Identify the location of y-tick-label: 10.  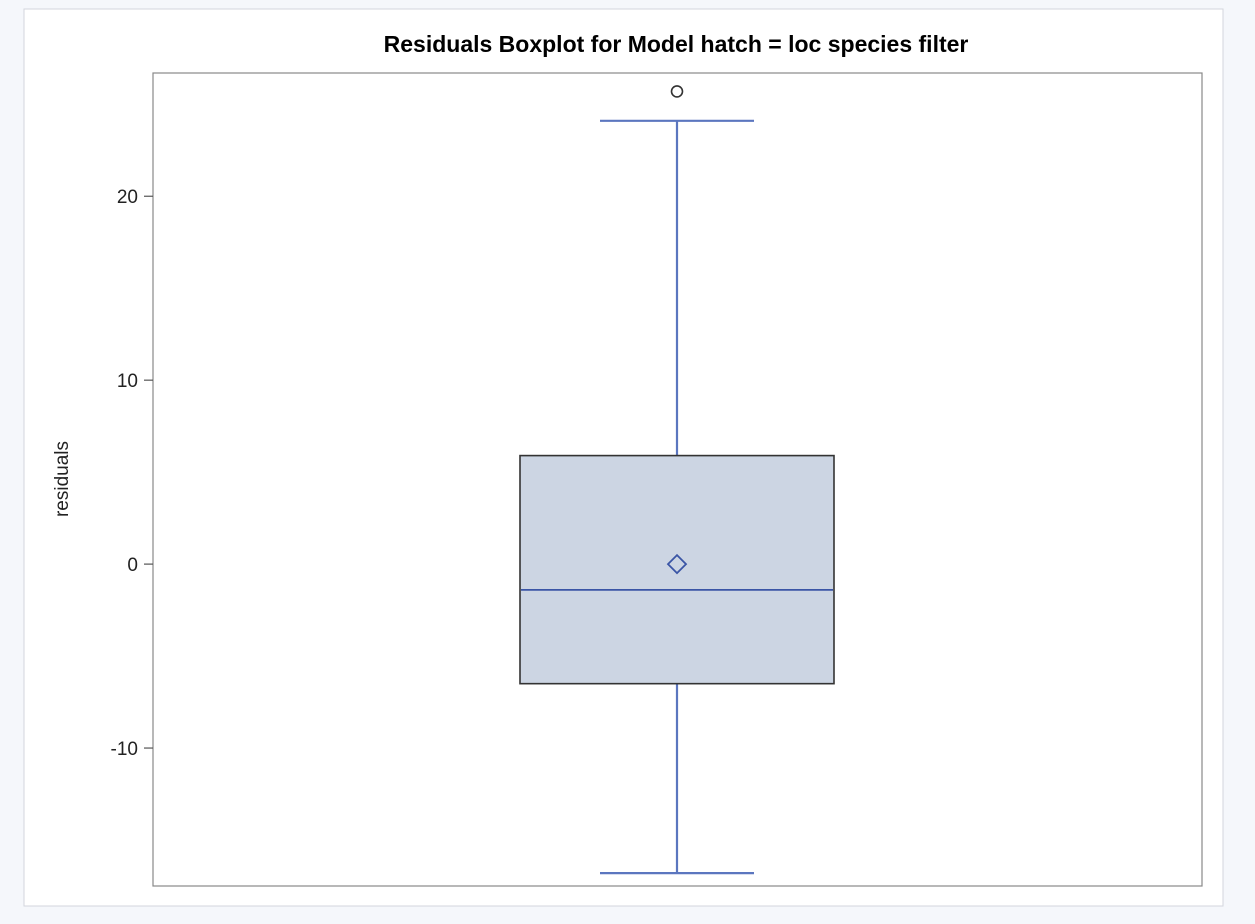
(127, 381).